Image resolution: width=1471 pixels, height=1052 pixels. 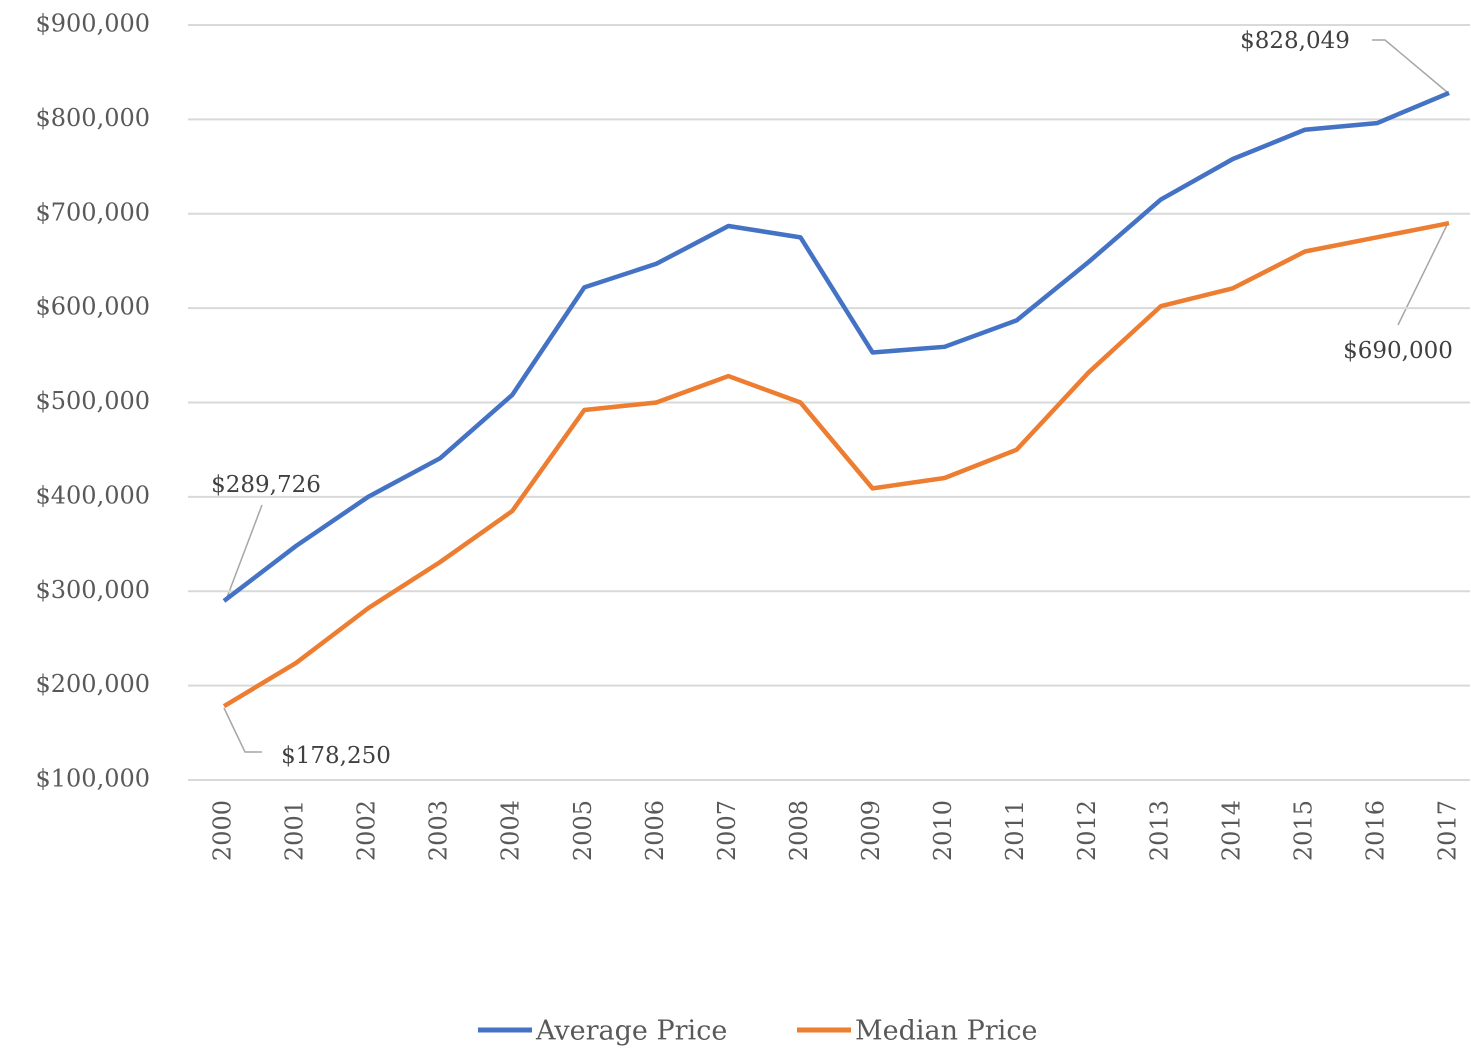 What do you see at coordinates (1231, 830) in the screenshot?
I see `x-tick-label: 2014` at bounding box center [1231, 830].